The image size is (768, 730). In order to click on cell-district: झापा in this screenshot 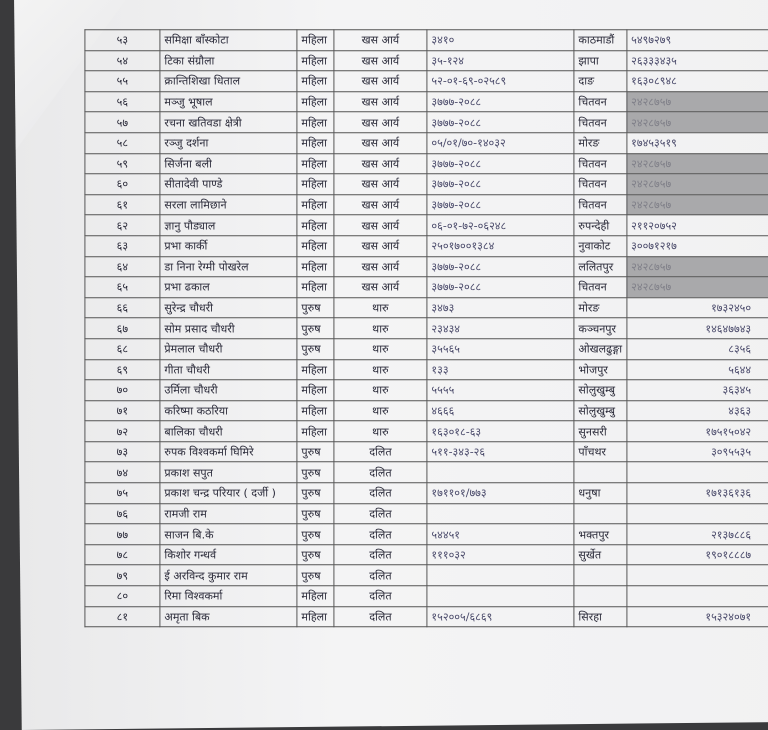, I will do `click(600, 60)`.